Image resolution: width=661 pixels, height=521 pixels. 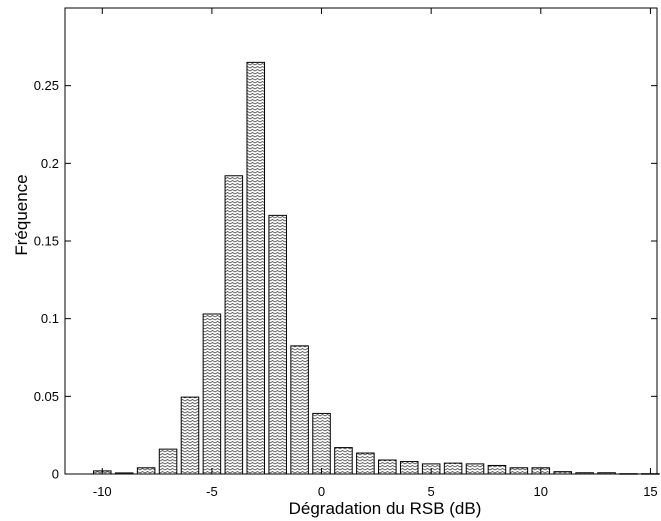 I want to click on y-tick-label: 0, so click(x=55, y=474).